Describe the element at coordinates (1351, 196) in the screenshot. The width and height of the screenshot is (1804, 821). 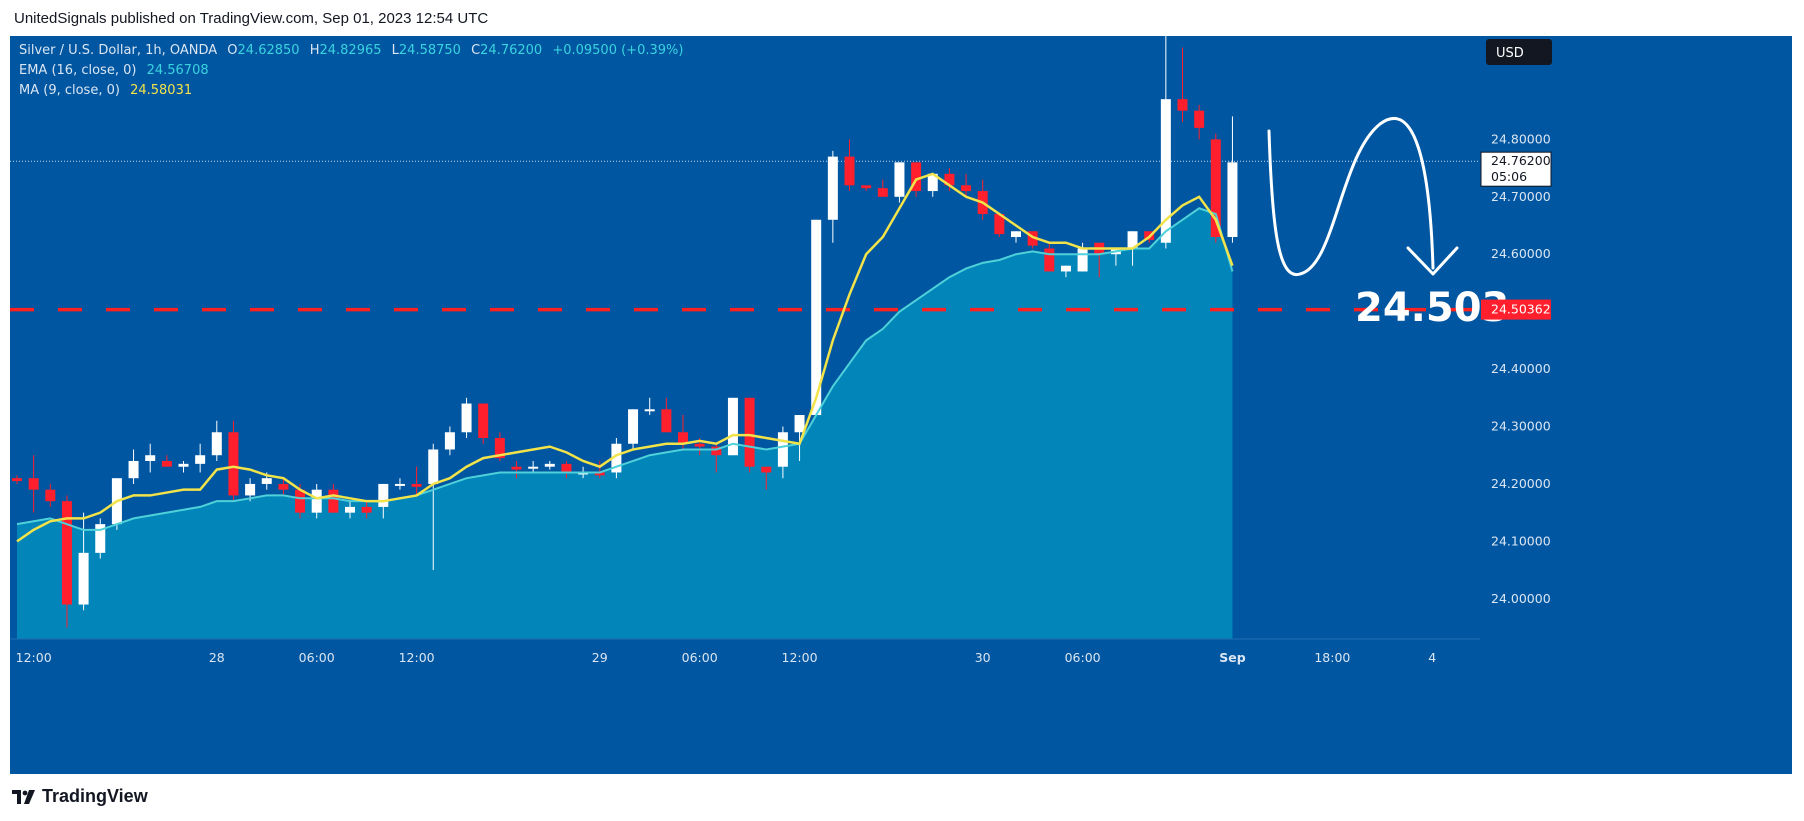
I see `projection-arrow` at that location.